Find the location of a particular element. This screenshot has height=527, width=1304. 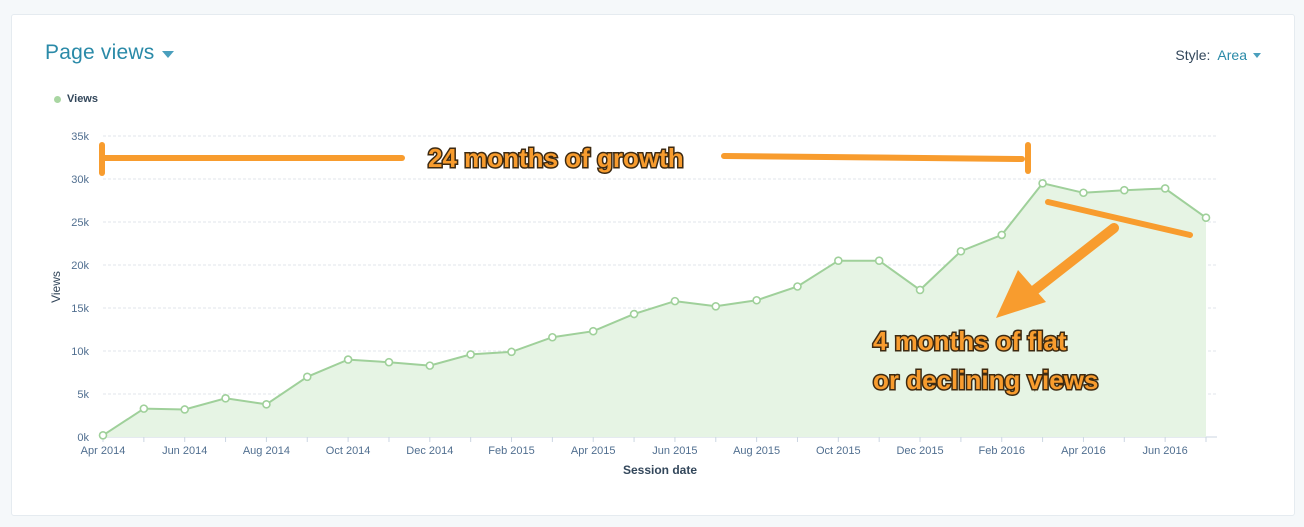

y-axis-title: Views is located at coordinates (56, 287).